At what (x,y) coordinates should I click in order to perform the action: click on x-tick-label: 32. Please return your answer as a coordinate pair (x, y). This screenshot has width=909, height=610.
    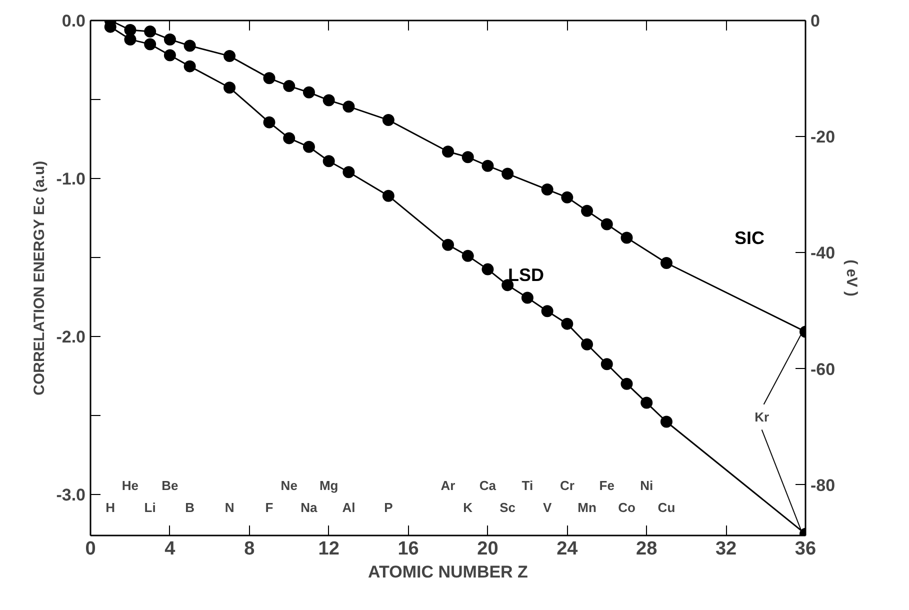
    Looking at the image, I should click on (726, 549).